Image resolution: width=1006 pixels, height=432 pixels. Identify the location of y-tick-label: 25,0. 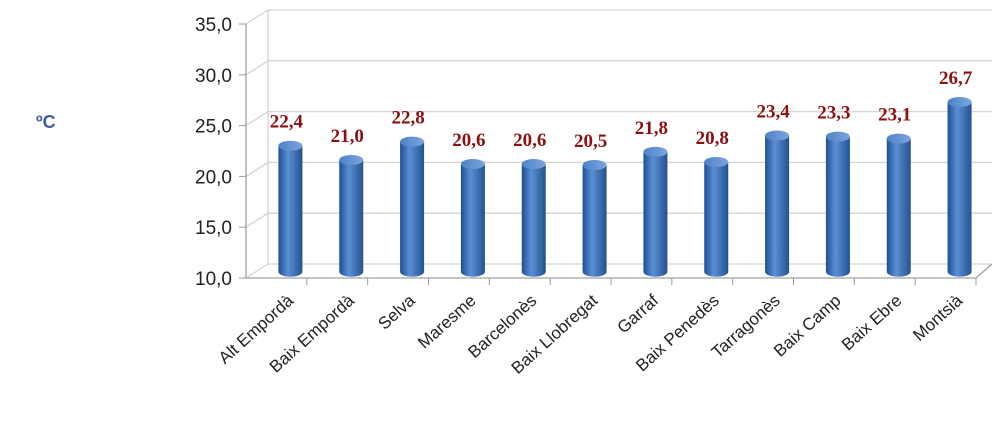
(213, 127).